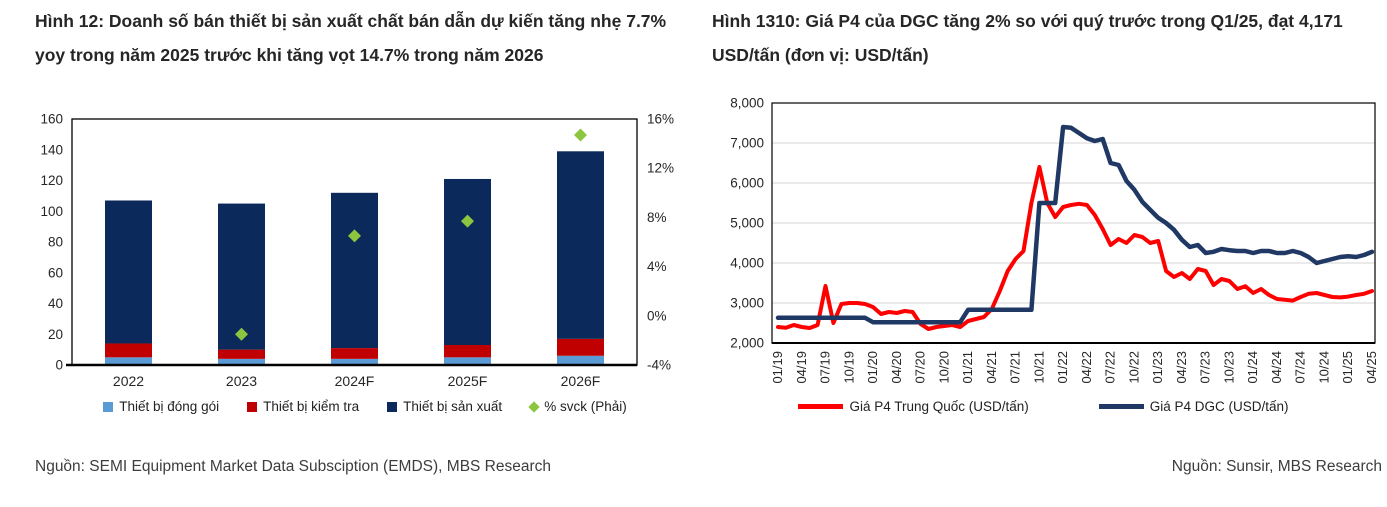 Image resolution: width=1387 pixels, height=507 pixels. Describe the element at coordinates (747, 263) in the screenshot. I see `y-tick-label: 4,000` at that location.